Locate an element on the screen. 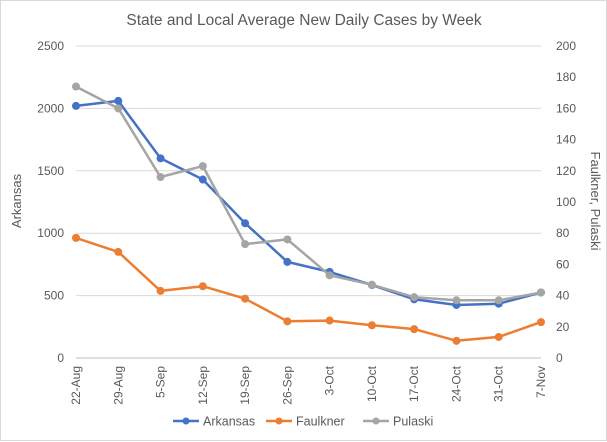  legend-marker-faulkner is located at coordinates (279, 421).